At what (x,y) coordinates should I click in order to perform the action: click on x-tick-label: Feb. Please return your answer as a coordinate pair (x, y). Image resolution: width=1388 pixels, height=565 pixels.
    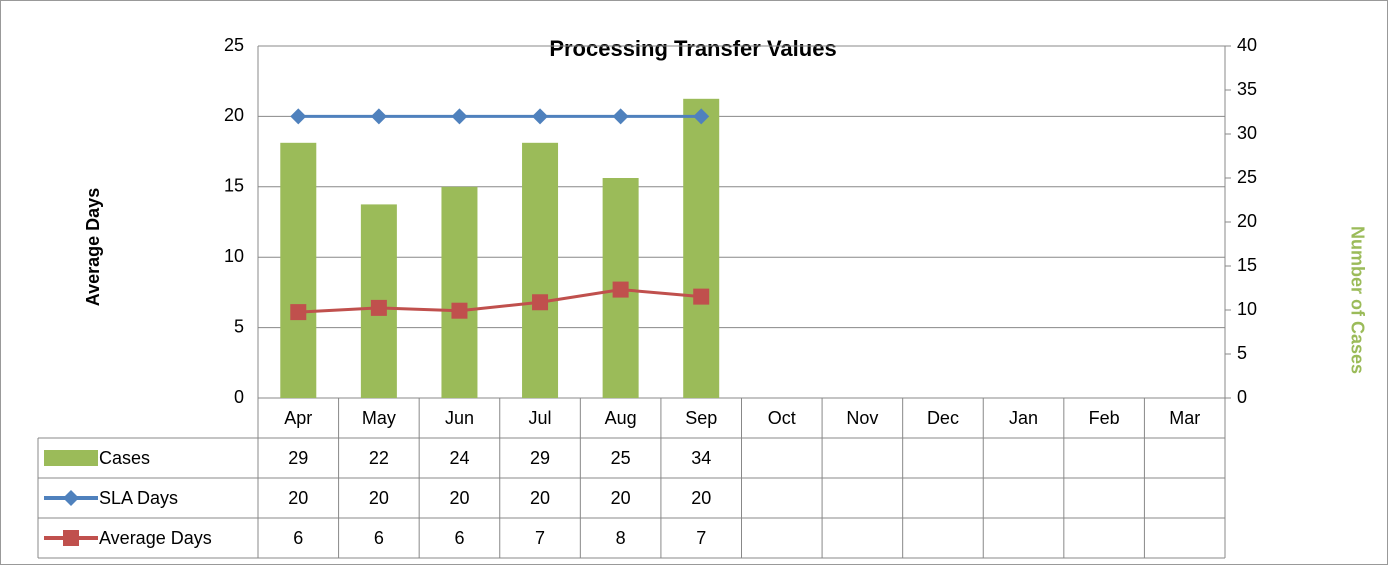
    Looking at the image, I should click on (1104, 418).